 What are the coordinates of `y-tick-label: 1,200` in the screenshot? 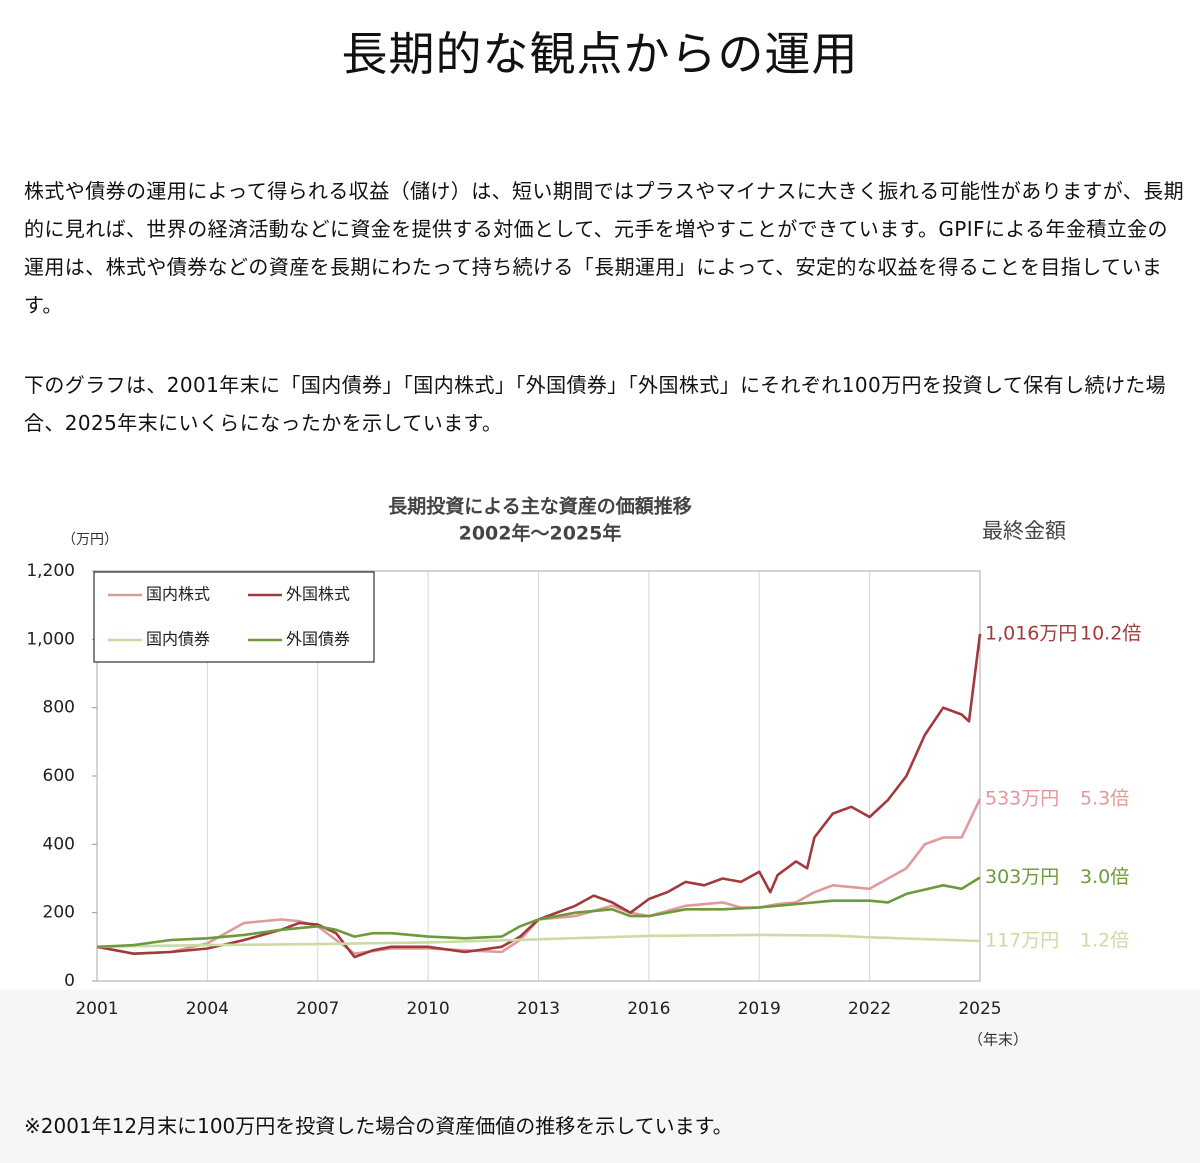 It's located at (50, 571).